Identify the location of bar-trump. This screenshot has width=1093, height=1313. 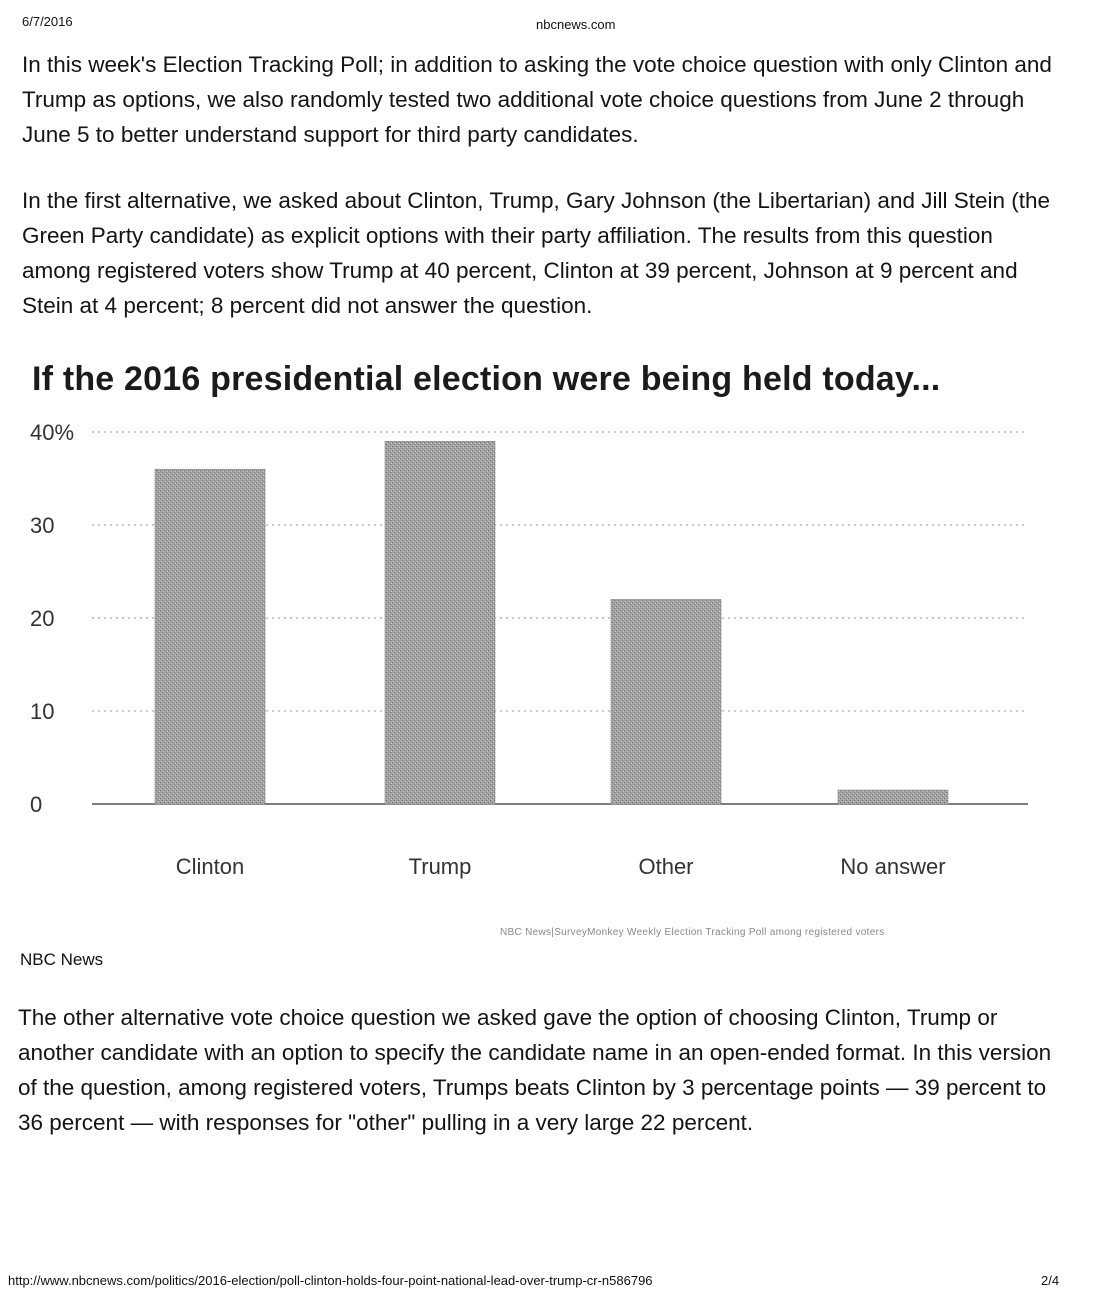
(440, 622).